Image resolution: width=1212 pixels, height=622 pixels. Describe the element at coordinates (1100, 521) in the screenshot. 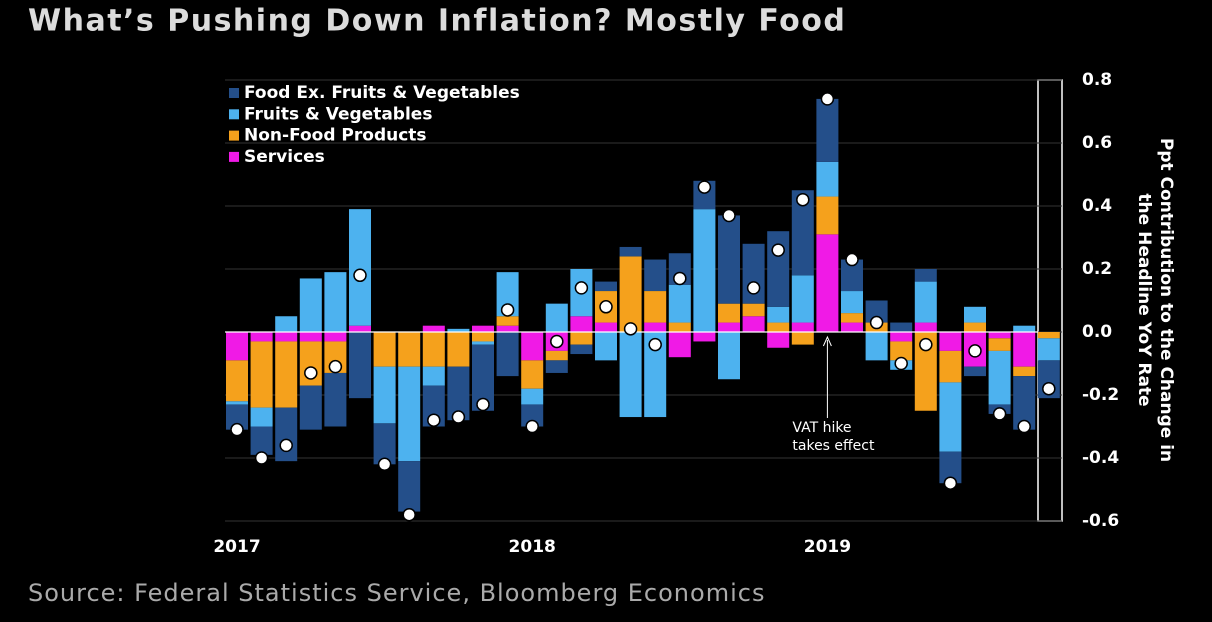

I see `y-tick-label: -0.6` at that location.